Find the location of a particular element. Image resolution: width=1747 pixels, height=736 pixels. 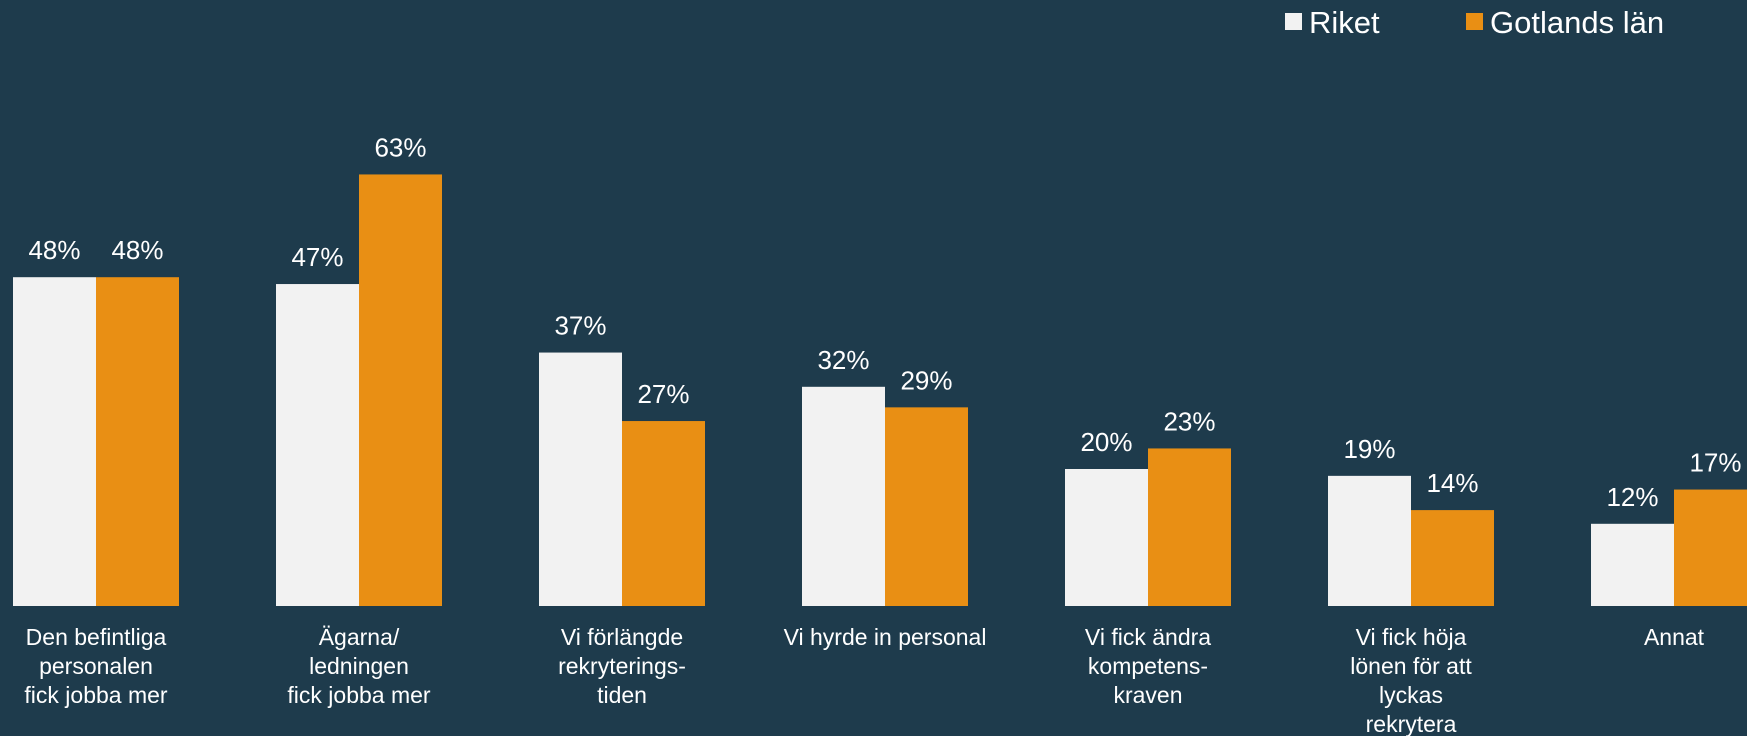

category-label-line: kompetens- is located at coordinates (1148, 666).